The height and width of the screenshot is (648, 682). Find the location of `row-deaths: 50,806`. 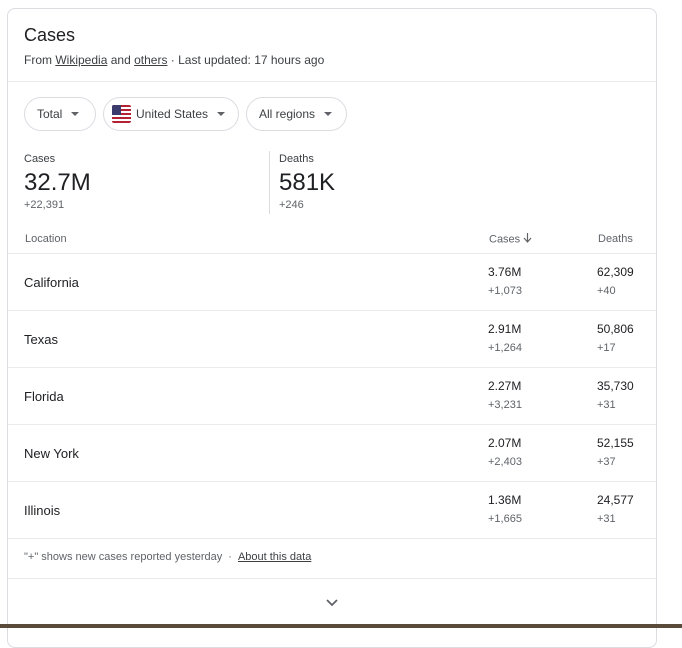

row-deaths: 50,806 is located at coordinates (615, 329).